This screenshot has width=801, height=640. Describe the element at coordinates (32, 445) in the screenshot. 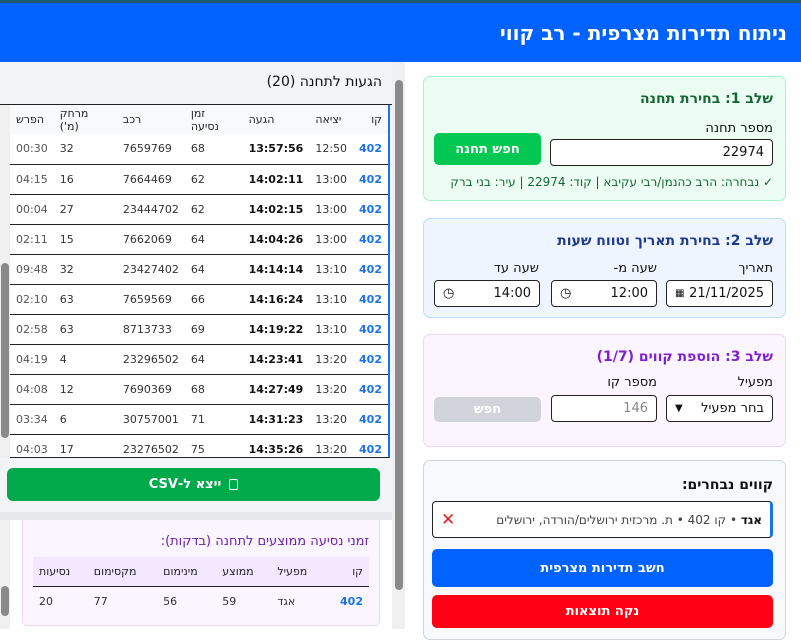

I see `gap-cell: 04:03` at that location.